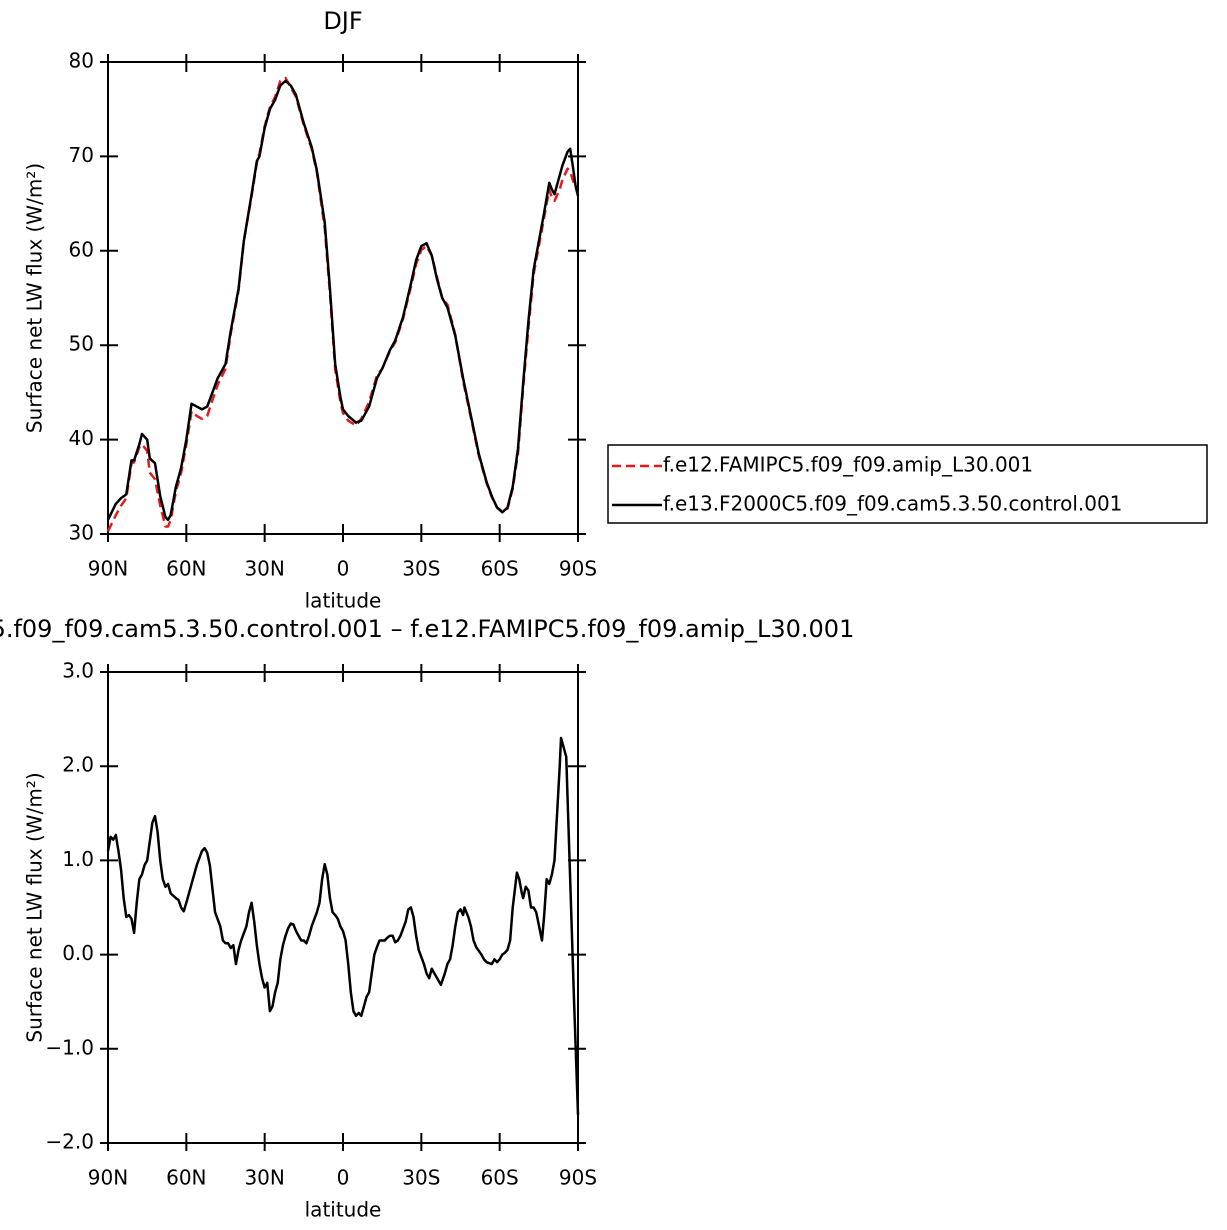  What do you see at coordinates (81, 438) in the screenshot?
I see `y-tick-label: 40` at bounding box center [81, 438].